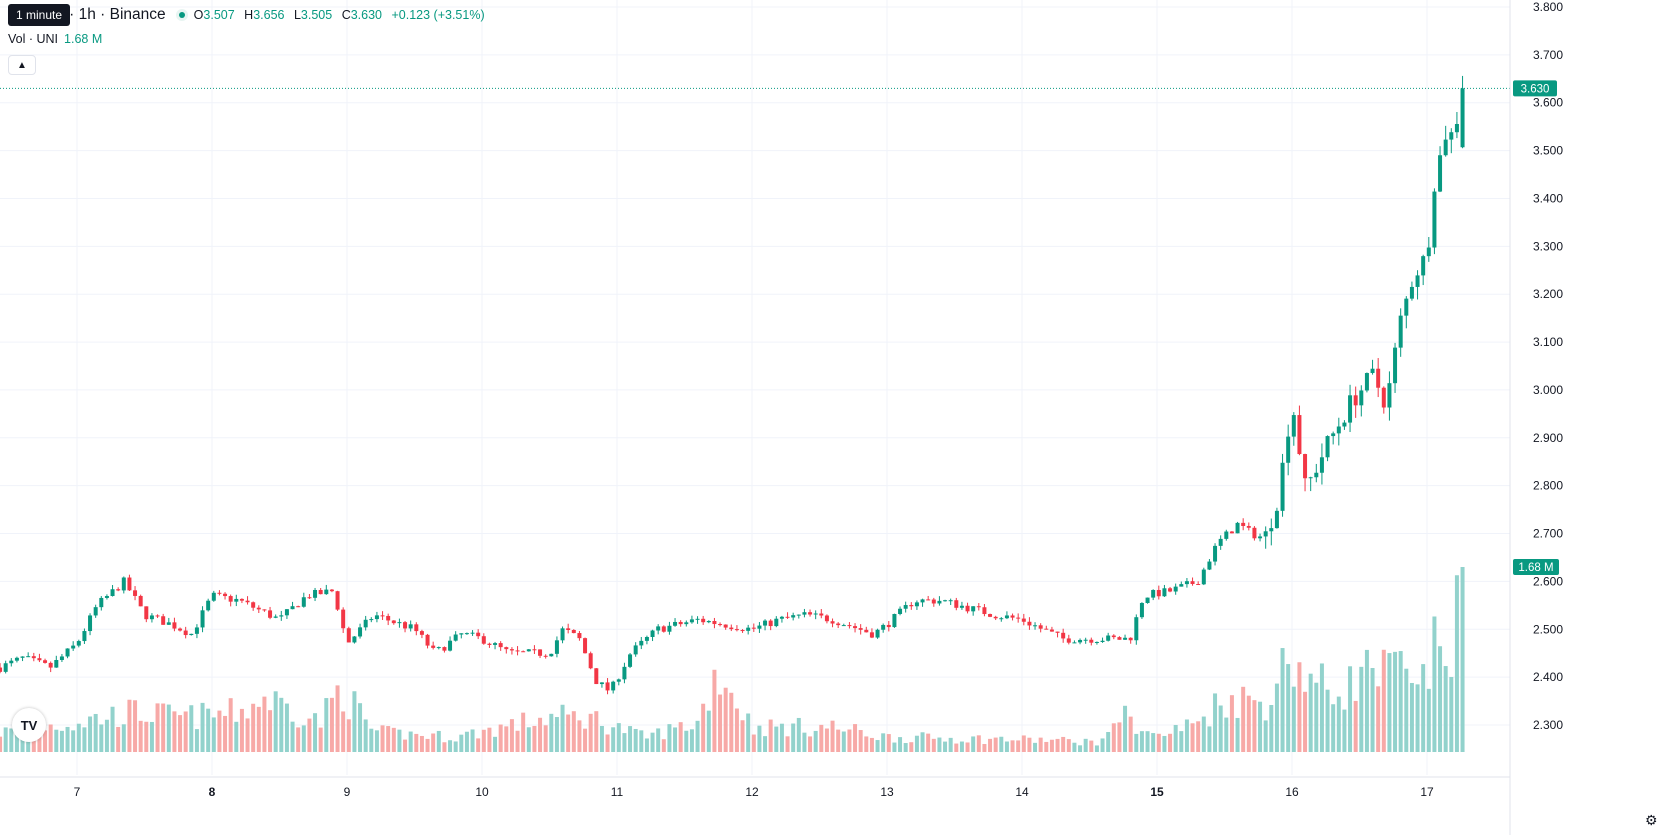  I want to click on price-tick-label: 2.800, so click(1548, 486).